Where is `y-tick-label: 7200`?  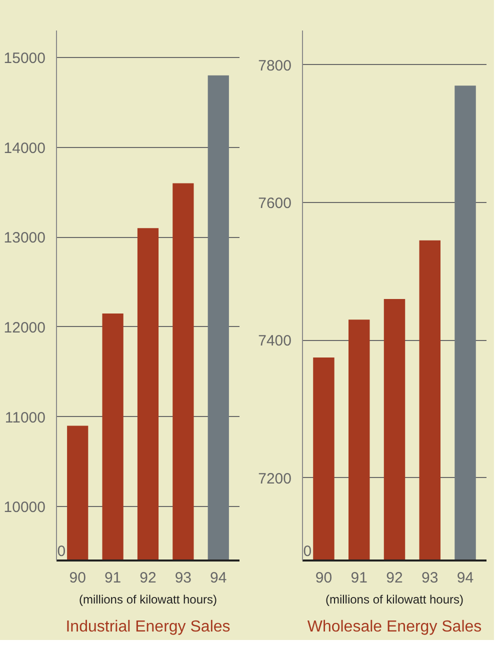 y-tick-label: 7200 is located at coordinates (275, 479).